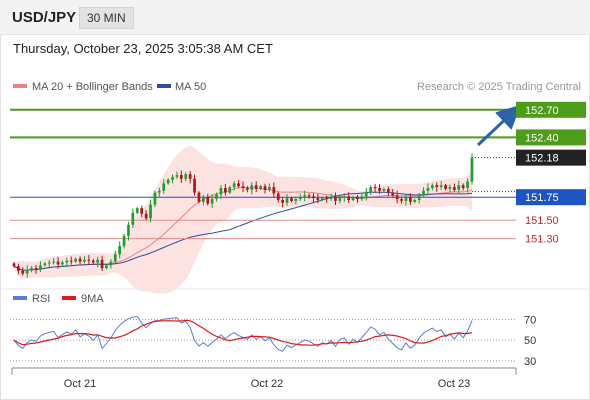 This screenshot has height=400, width=590. Describe the element at coordinates (551, 197) in the screenshot. I see `pivot-label-box` at that location.